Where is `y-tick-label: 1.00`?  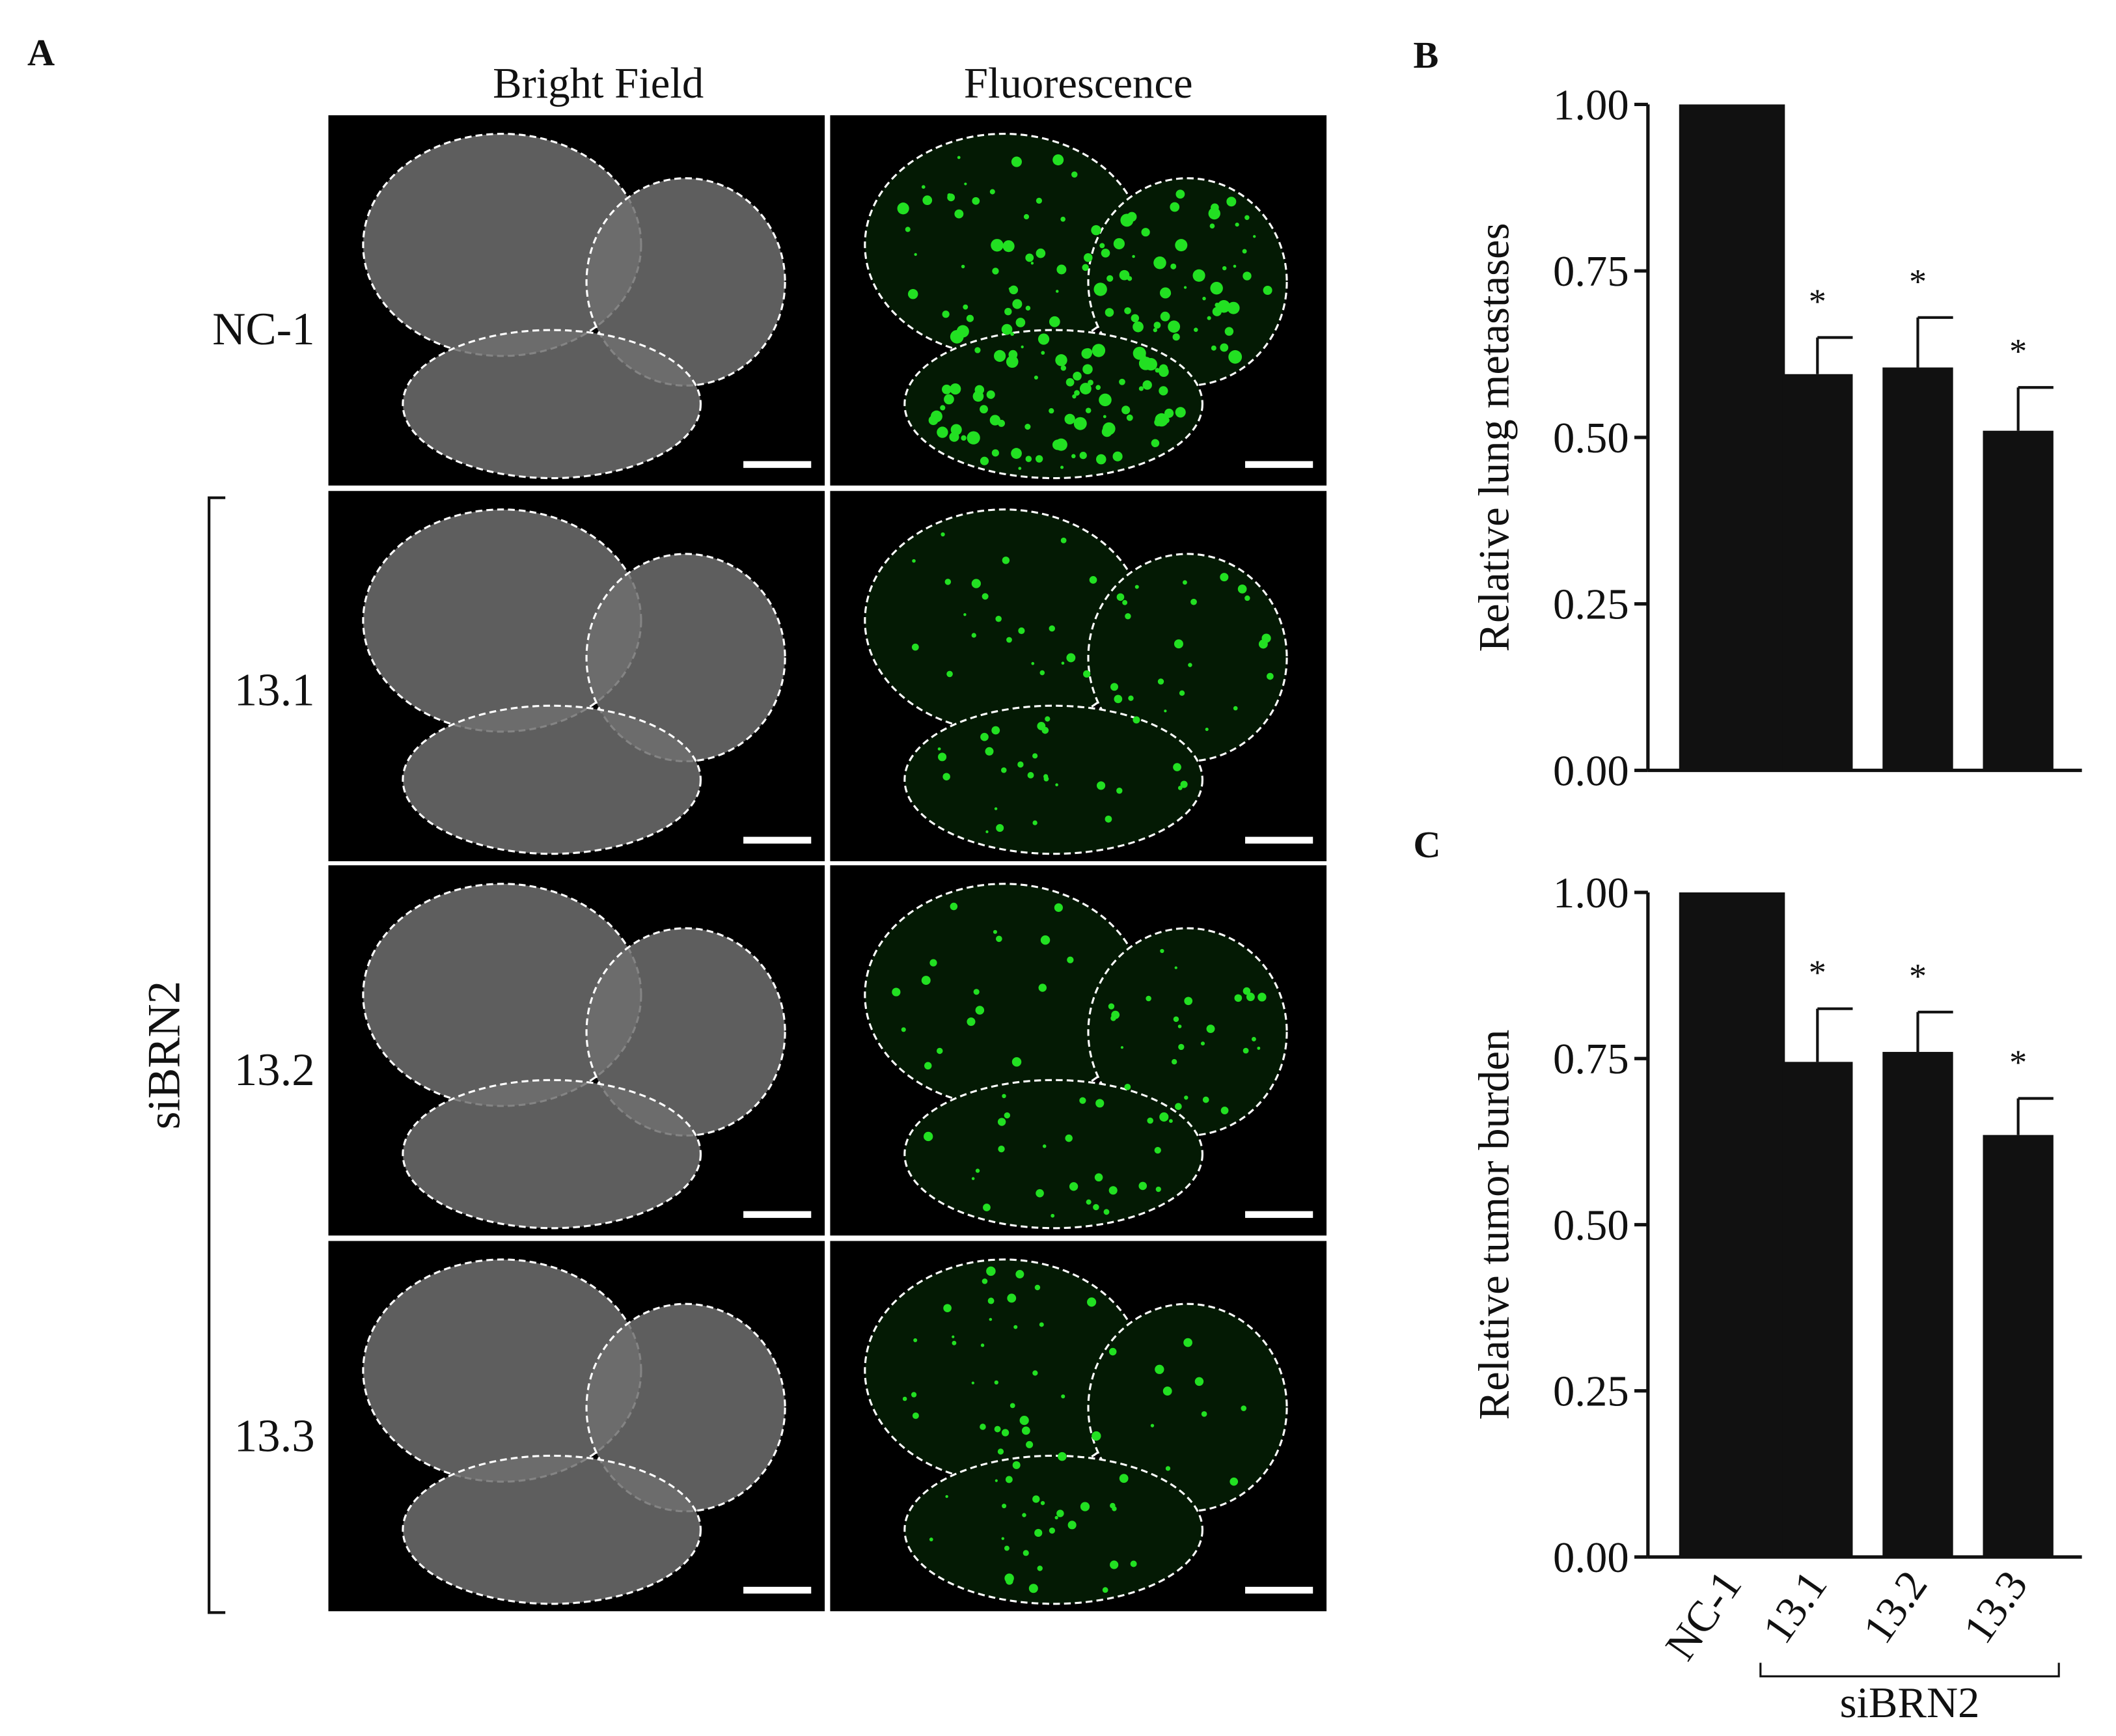
y-tick-label: 1.00 is located at coordinates (1591, 105).